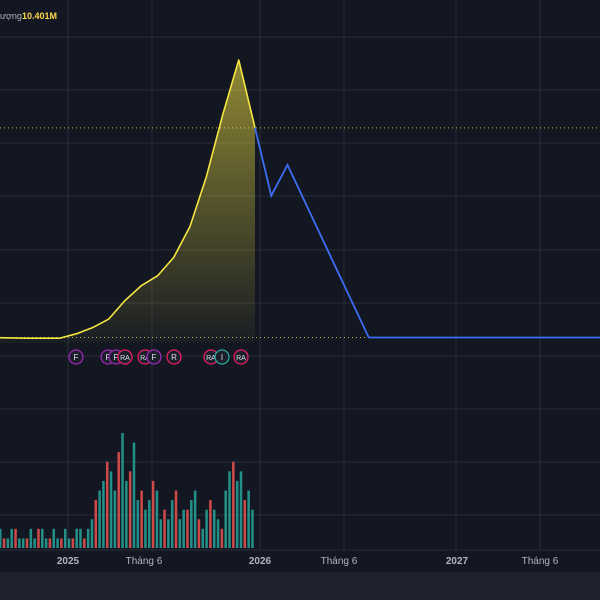 The width and height of the screenshot is (600, 600). I want to click on volume-legend: ượng10.401M, so click(28, 16).